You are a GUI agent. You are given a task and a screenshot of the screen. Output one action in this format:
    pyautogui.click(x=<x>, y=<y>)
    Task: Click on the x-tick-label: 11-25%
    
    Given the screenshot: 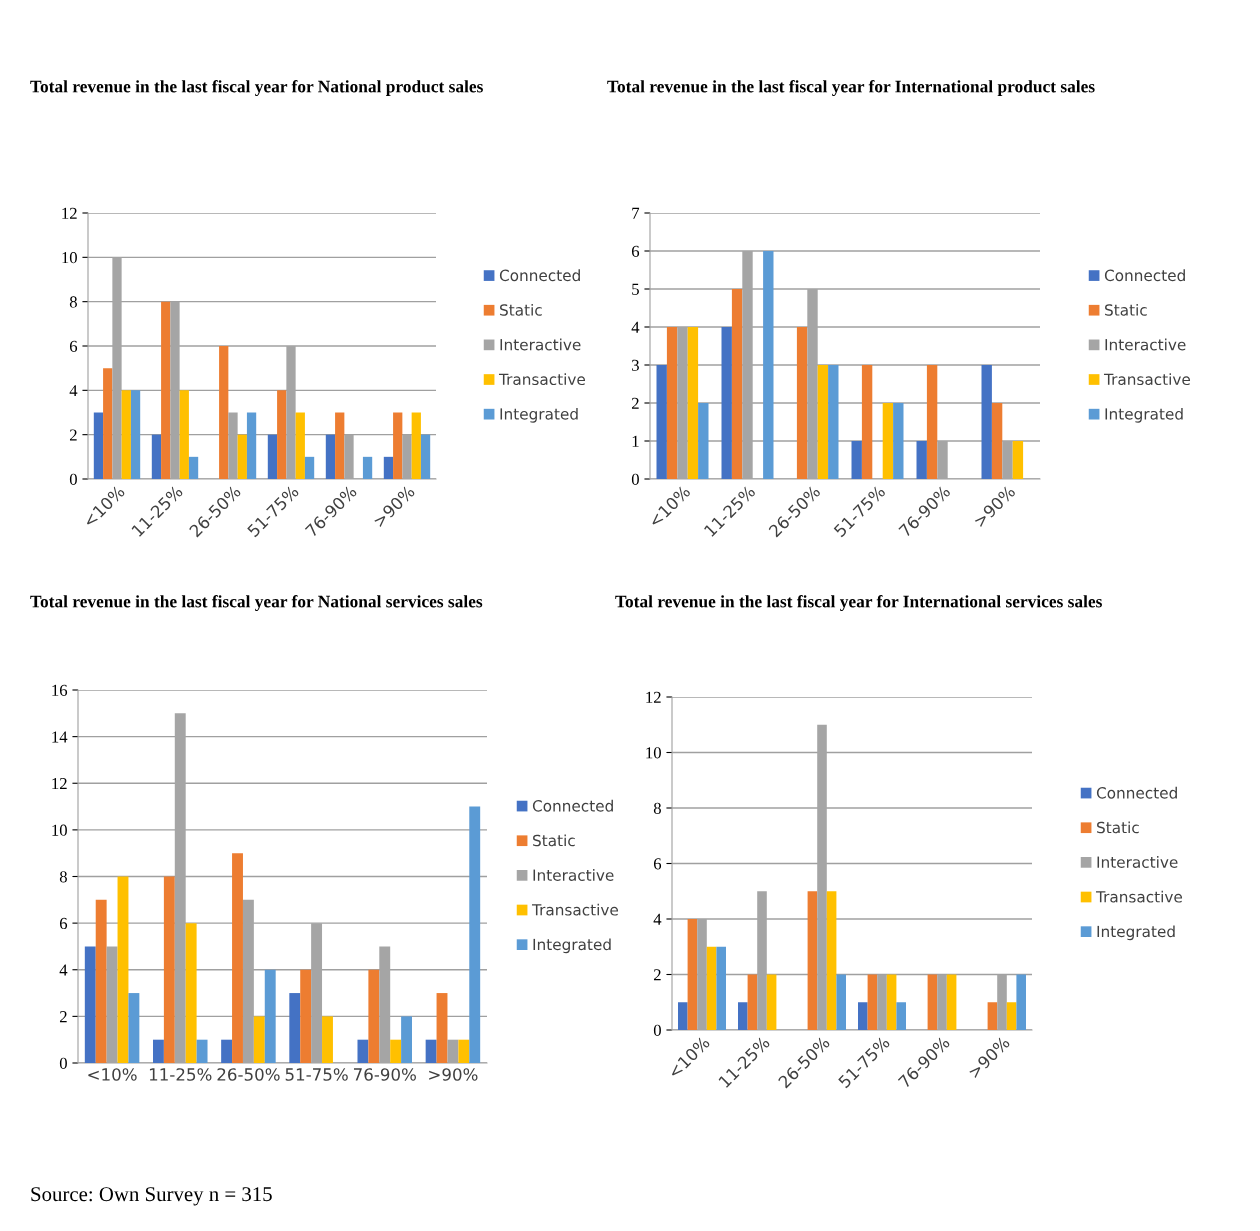 What is the action you would take?
    pyautogui.click(x=180, y=1074)
    